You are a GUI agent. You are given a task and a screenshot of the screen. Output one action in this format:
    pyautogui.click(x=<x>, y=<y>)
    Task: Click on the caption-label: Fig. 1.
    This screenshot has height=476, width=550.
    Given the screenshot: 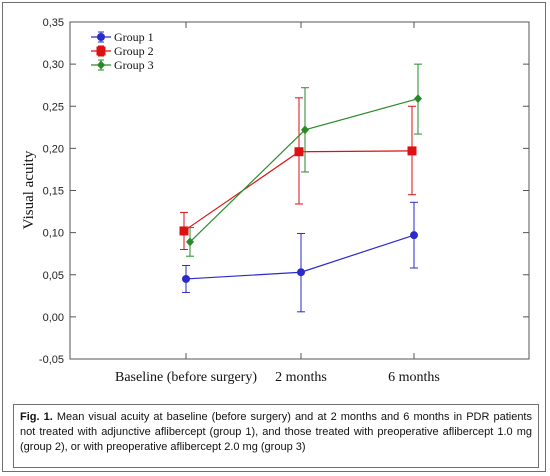 What is the action you would take?
    pyautogui.click(x=36, y=417)
    